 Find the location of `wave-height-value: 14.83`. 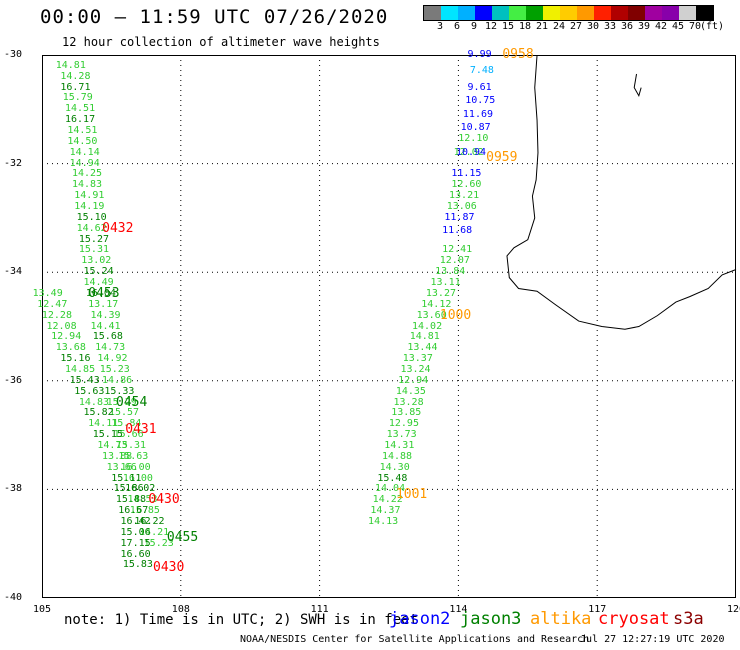

wave-height-value: 14.83 is located at coordinates (93, 402).